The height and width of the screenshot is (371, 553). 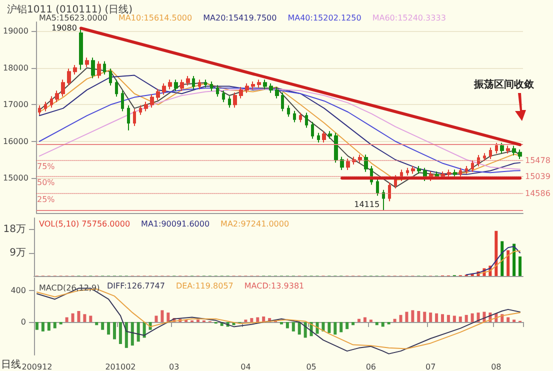 I want to click on text: MACD:13.9381, so click(x=274, y=286).